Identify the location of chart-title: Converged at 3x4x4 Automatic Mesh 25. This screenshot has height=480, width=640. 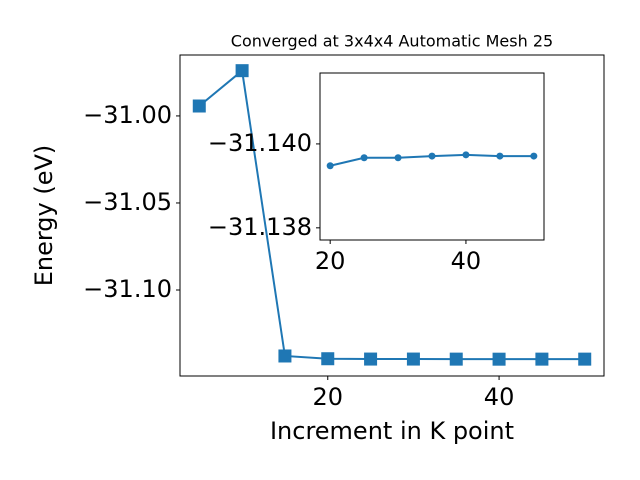
(392, 41).